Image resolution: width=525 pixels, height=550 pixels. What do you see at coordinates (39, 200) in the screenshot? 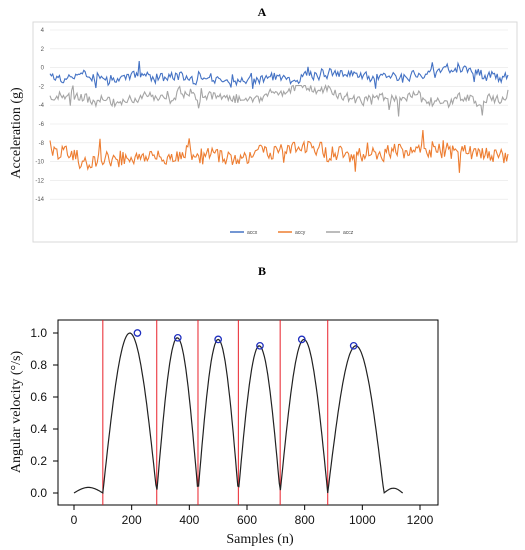
I see `panel-a-ytick: -14` at bounding box center [39, 200].